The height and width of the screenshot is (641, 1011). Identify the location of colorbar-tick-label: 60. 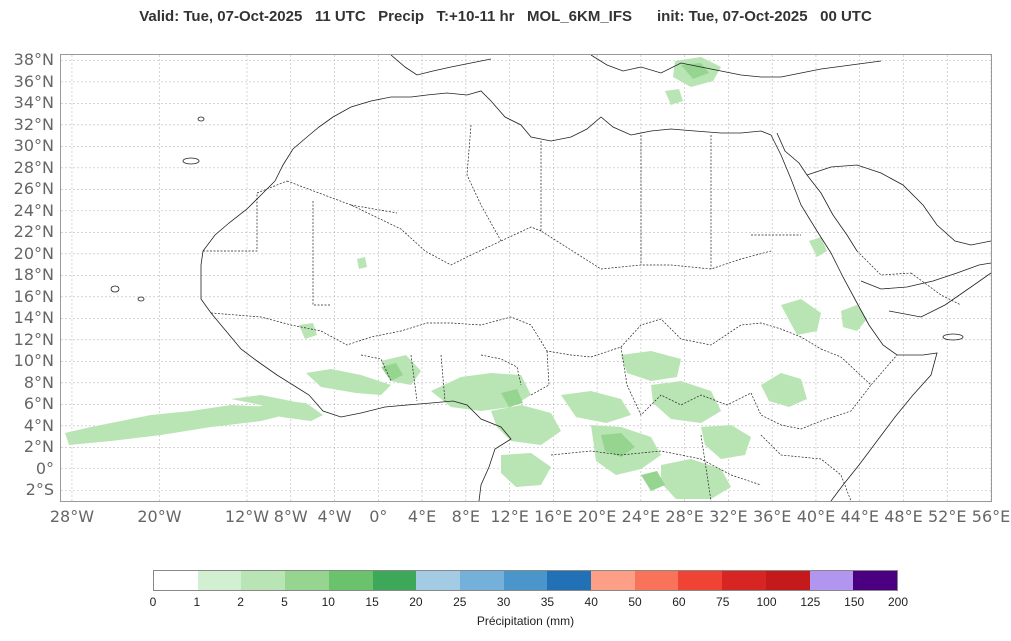
(679, 602).